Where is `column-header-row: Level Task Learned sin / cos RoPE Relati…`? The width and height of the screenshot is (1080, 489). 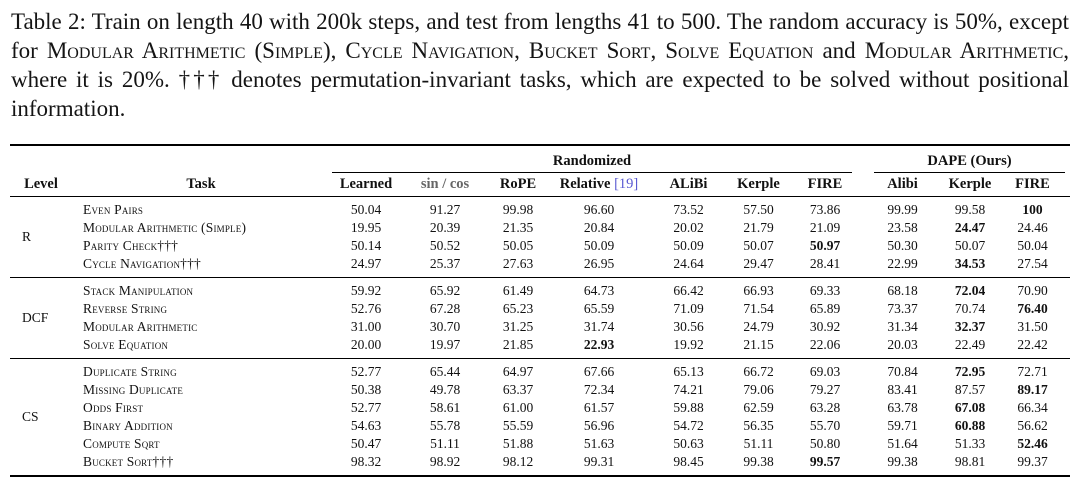
column-header-row: Level Task Learned sin / cos RoPE Relati… is located at coordinates (540, 185).